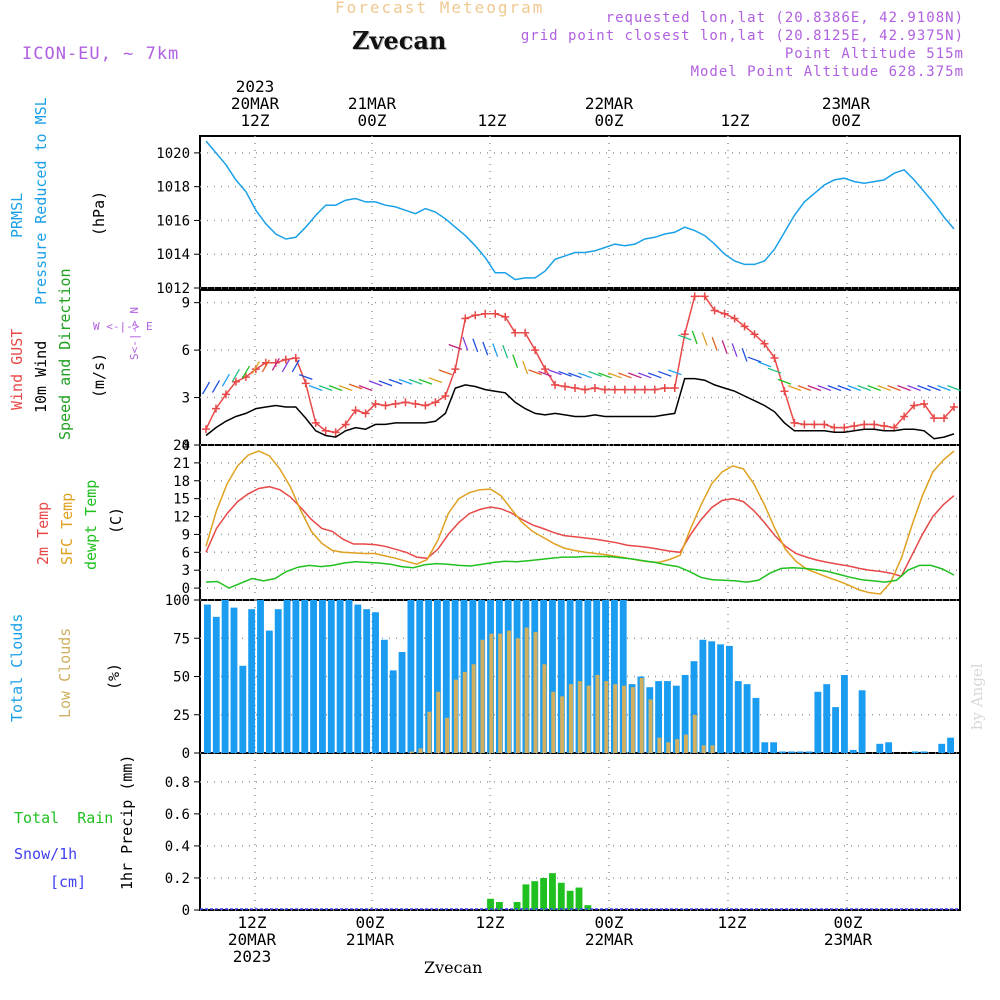  What do you see at coordinates (64, 818) in the screenshot?
I see `rain-label: Total Rain` at bounding box center [64, 818].